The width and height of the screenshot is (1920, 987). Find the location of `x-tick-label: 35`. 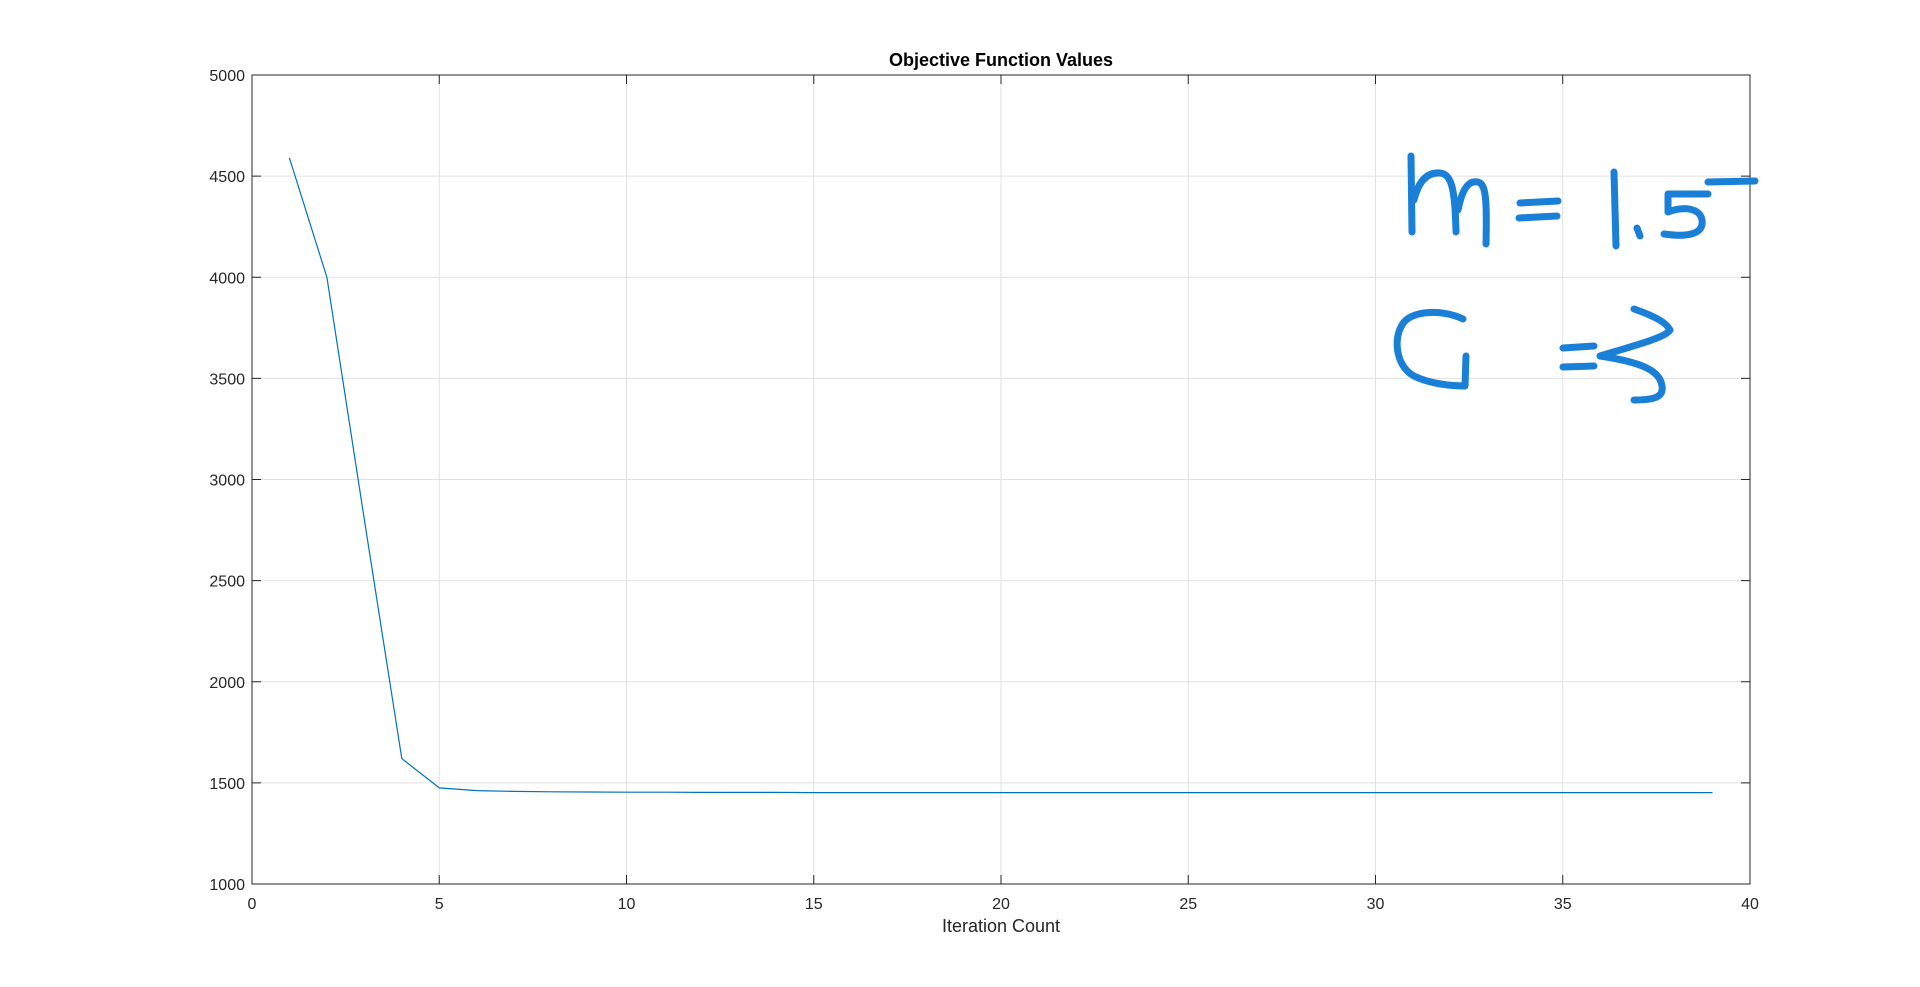

x-tick-label: 35 is located at coordinates (1563, 904).